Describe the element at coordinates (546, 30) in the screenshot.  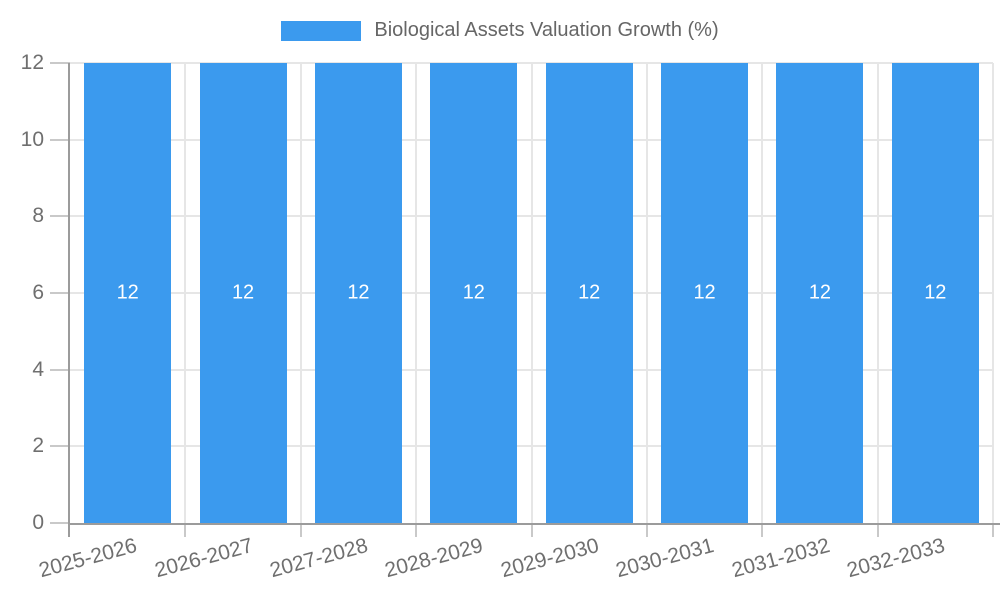
I see `legend-label: Biological Assets Valuation Growth (%)` at that location.